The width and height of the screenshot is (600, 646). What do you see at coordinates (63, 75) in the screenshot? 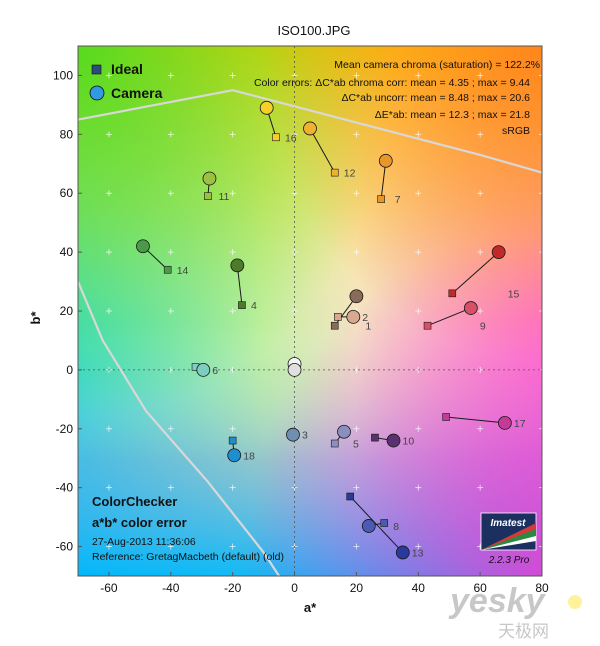
I see `y-tick-label: 100` at bounding box center [63, 75].